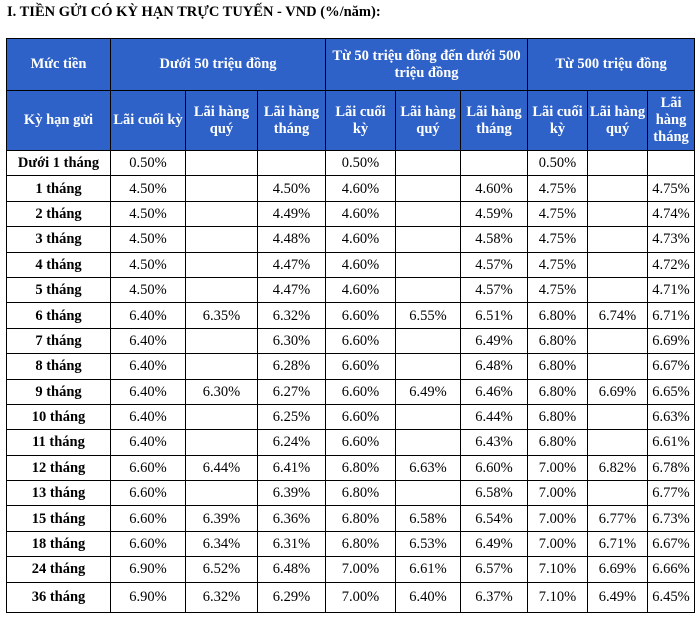  I want to click on term-cell: 8 tháng, so click(58, 366).